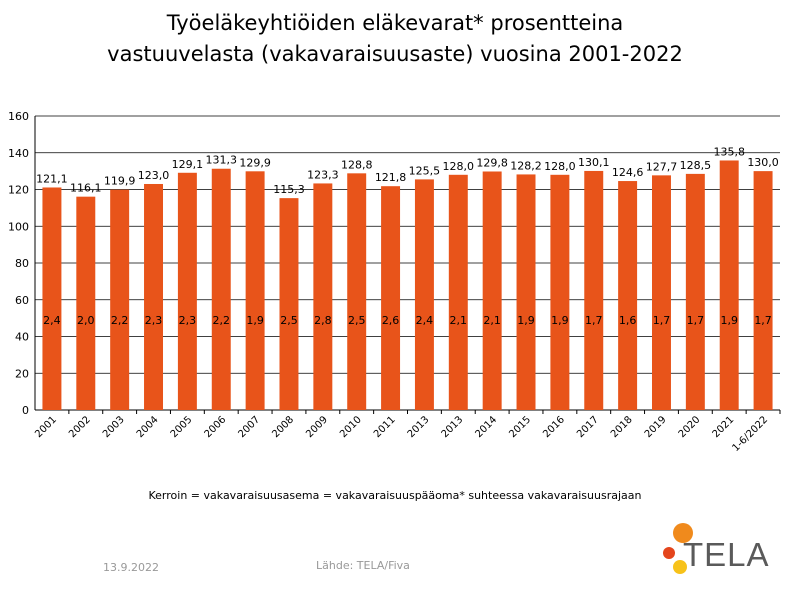 Image resolution: width=790 pixels, height=590 pixels. I want to click on bar-value-label: 128,2, so click(526, 165).